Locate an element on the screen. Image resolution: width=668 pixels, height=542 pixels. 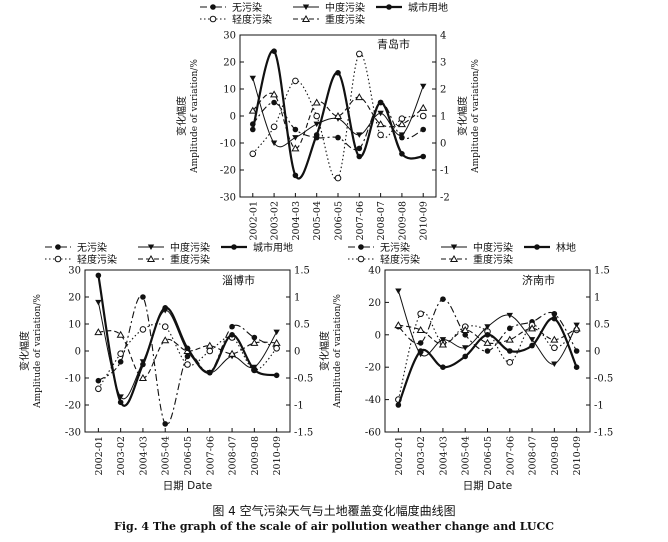
y-left-tick-label: 30 is located at coordinates (229, 36).